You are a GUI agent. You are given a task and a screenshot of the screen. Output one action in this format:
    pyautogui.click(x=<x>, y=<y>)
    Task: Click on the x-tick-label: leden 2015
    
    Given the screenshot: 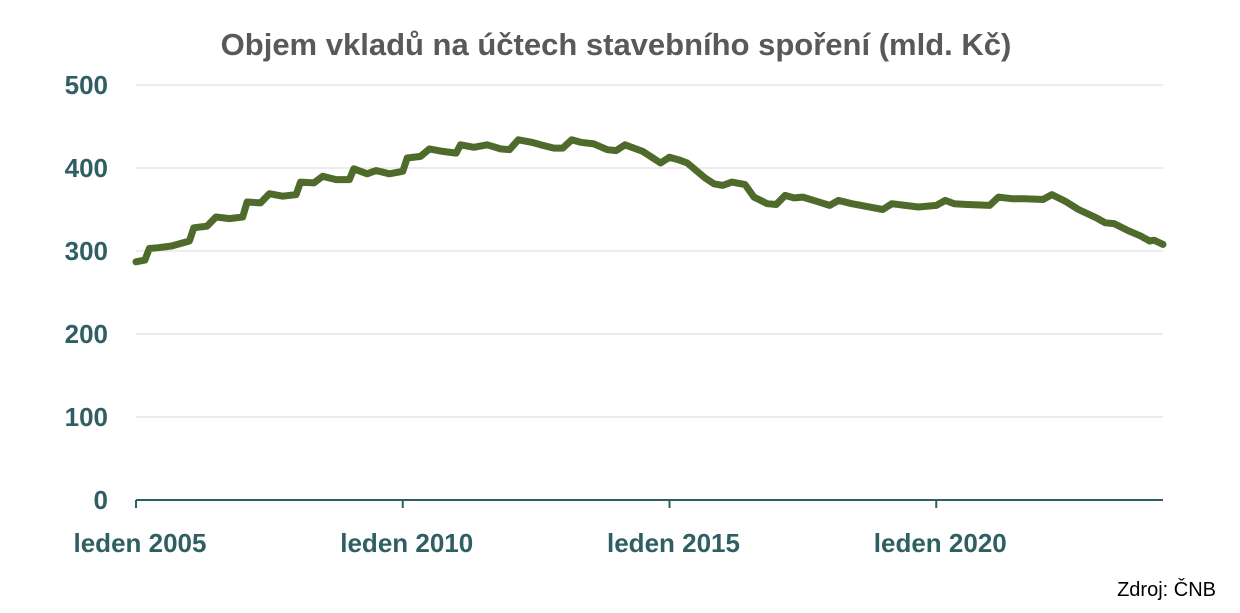 What is the action you would take?
    pyautogui.click(x=673, y=543)
    